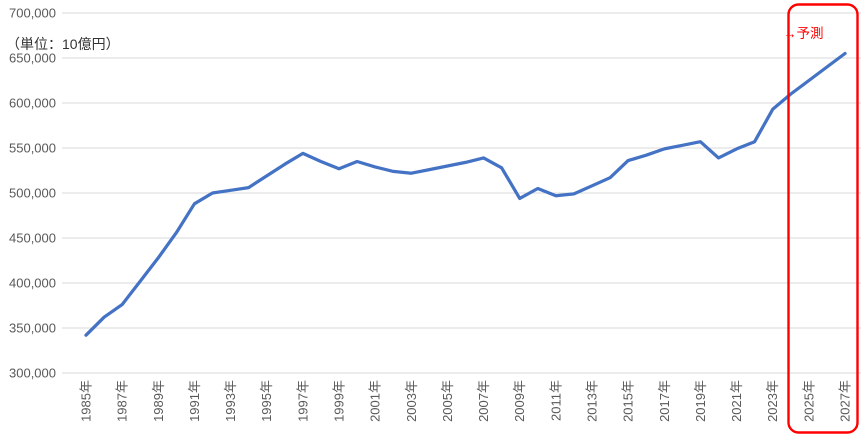  What do you see at coordinates (592, 401) in the screenshot?
I see `x-tick-label: 2013年` at bounding box center [592, 401].